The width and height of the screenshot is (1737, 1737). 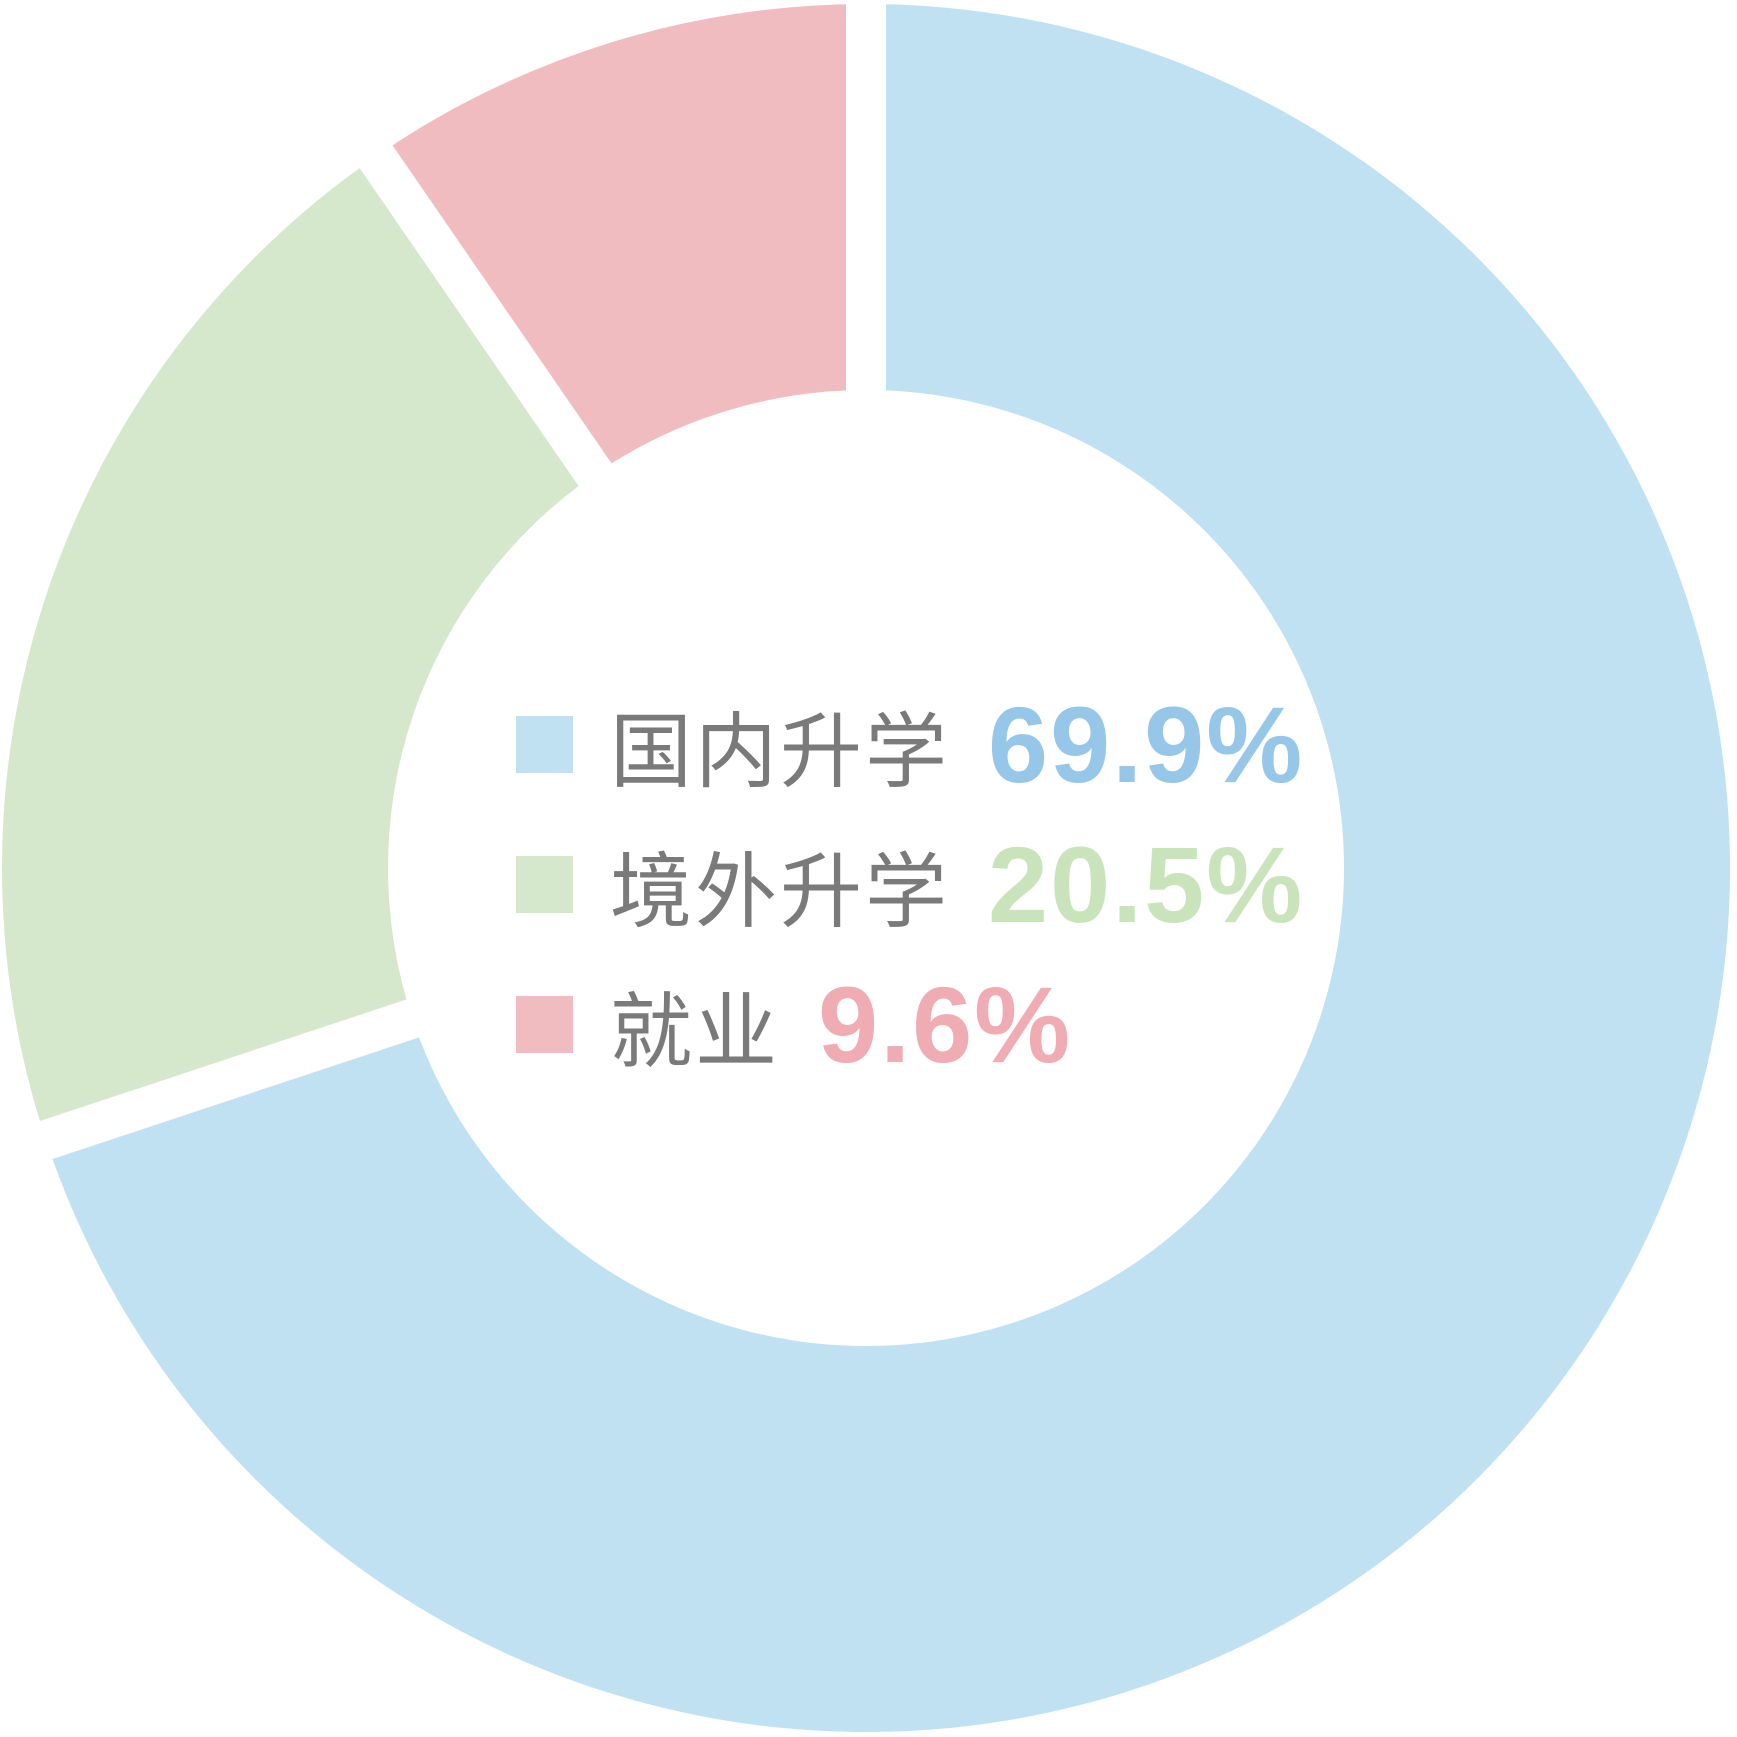 What do you see at coordinates (945, 1024) in the screenshot?
I see `legend-value-employment: 9.6%` at bounding box center [945, 1024].